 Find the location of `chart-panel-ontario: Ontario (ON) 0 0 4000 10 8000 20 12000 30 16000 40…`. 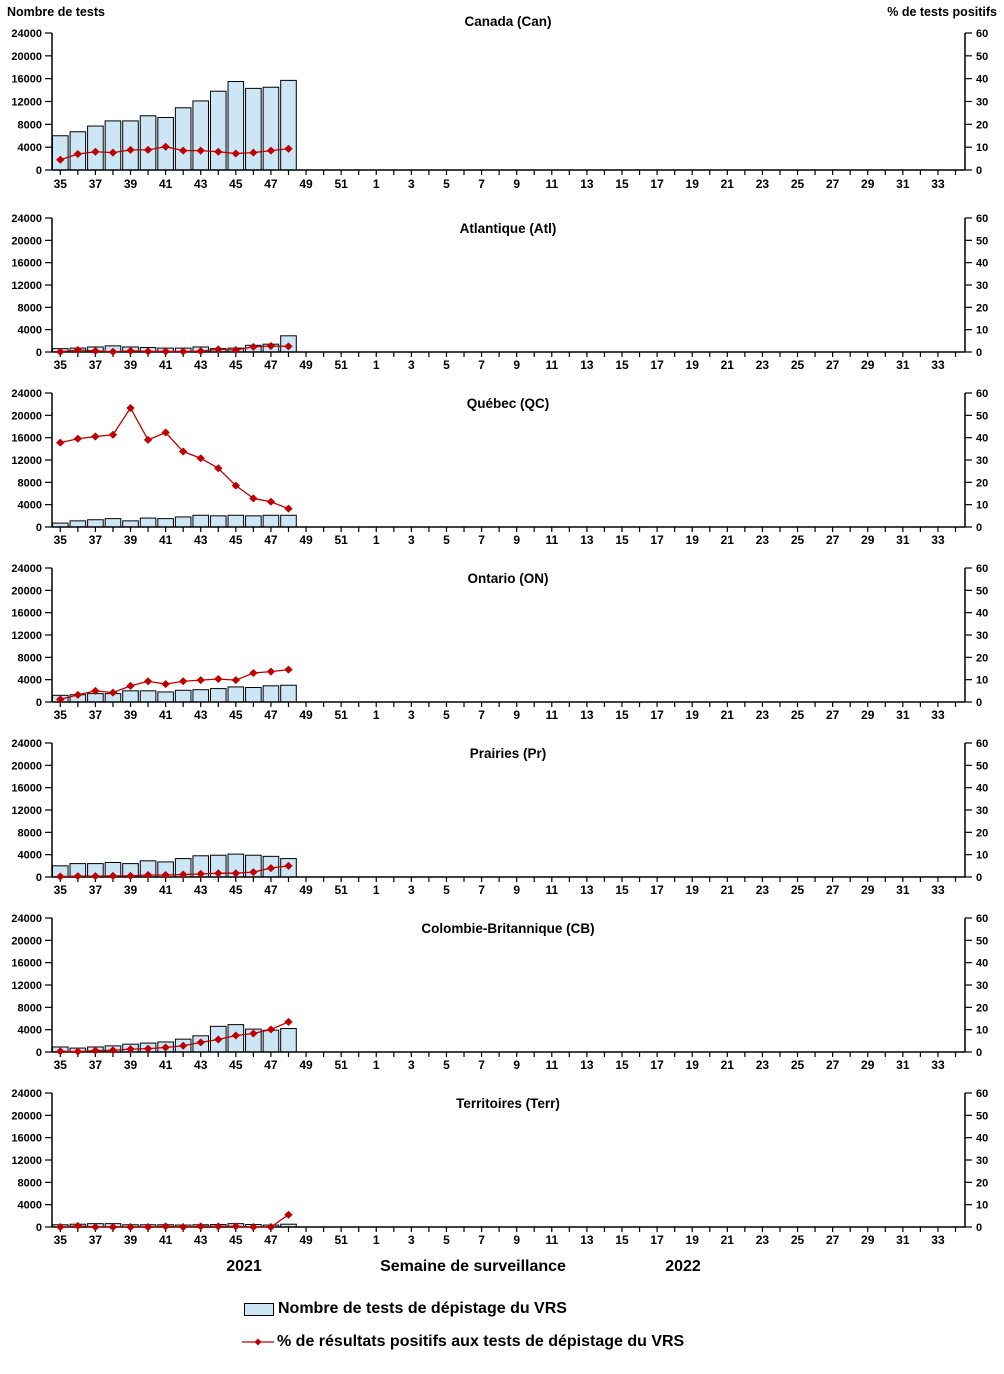

chart-panel-ontario: Ontario (ON) 0 0 4000 10 8000 20 12000 30 16000 40… is located at coordinates (499, 642).